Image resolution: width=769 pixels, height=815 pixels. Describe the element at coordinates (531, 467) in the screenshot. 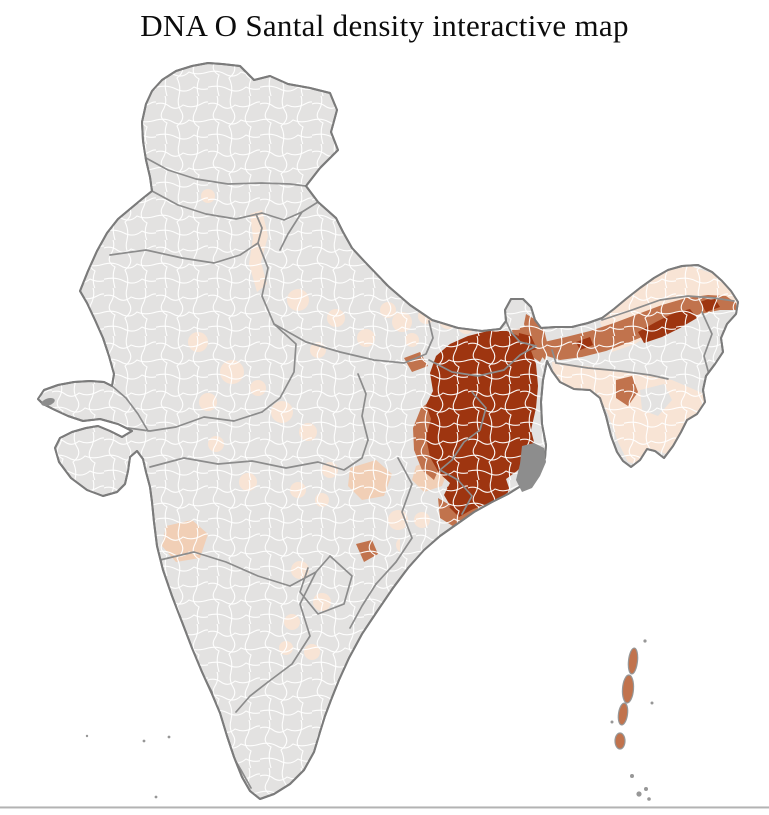

I see `sundarbans-delta` at that location.